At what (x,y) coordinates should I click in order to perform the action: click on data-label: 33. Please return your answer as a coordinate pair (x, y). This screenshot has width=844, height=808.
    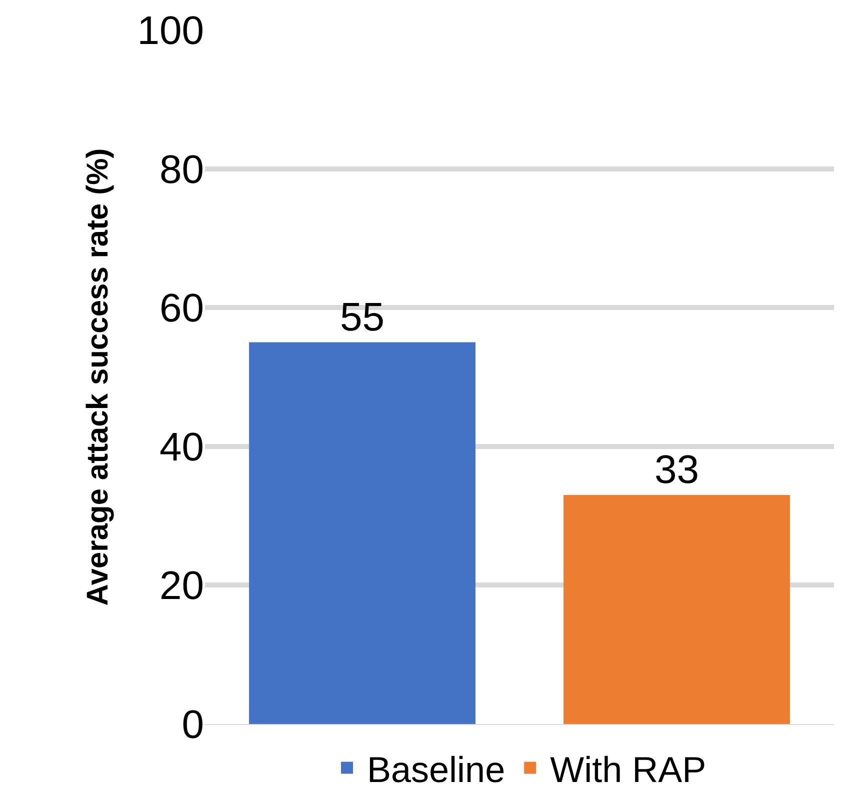
    Looking at the image, I should click on (676, 470).